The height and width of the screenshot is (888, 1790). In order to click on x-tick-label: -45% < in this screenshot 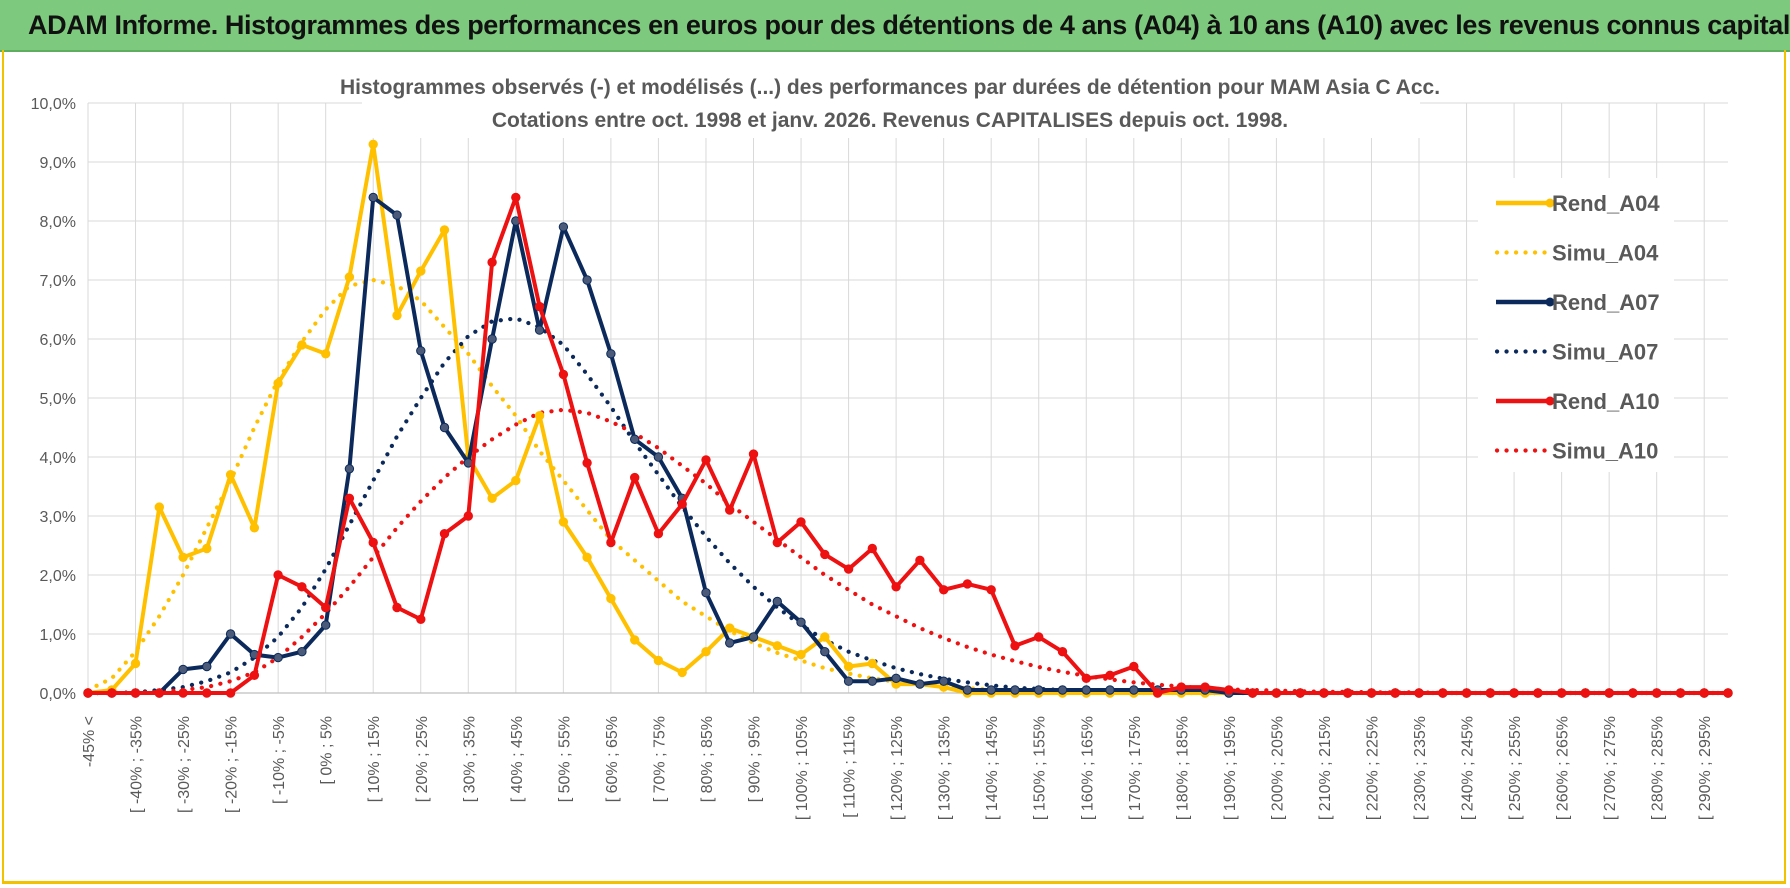, I will do `click(89, 741)`.